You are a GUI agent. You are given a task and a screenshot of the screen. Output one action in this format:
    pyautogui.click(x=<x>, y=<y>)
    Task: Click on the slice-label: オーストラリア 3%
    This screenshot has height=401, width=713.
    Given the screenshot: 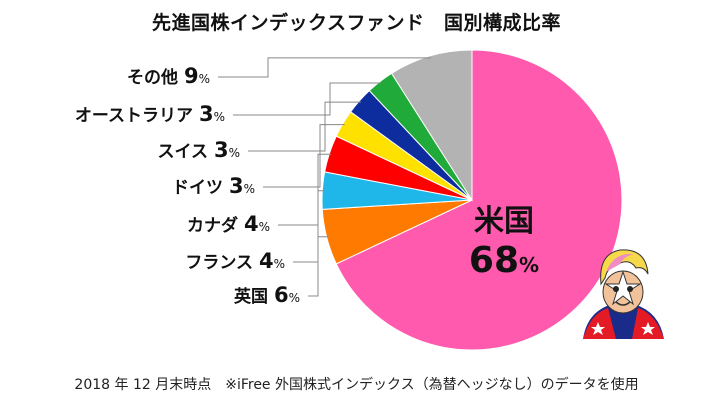 What is the action you would take?
    pyautogui.click(x=150, y=114)
    